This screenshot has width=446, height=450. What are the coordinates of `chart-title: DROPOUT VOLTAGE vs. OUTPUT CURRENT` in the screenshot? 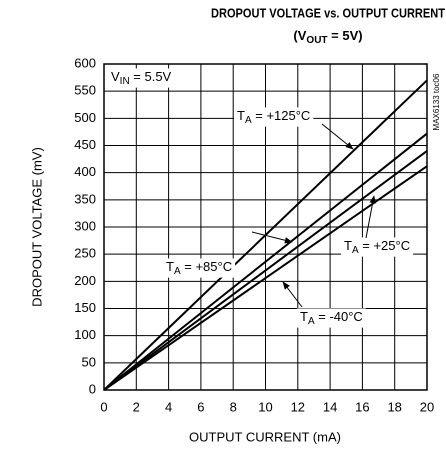 It's located at (328, 12).